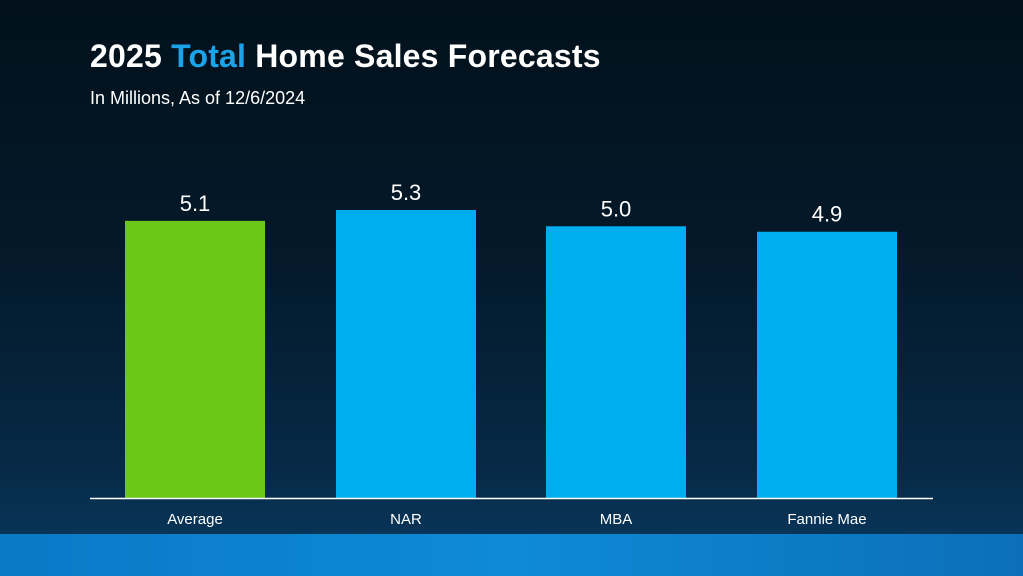 This screenshot has width=1023, height=576. I want to click on data-label: 5.3, so click(406, 192).